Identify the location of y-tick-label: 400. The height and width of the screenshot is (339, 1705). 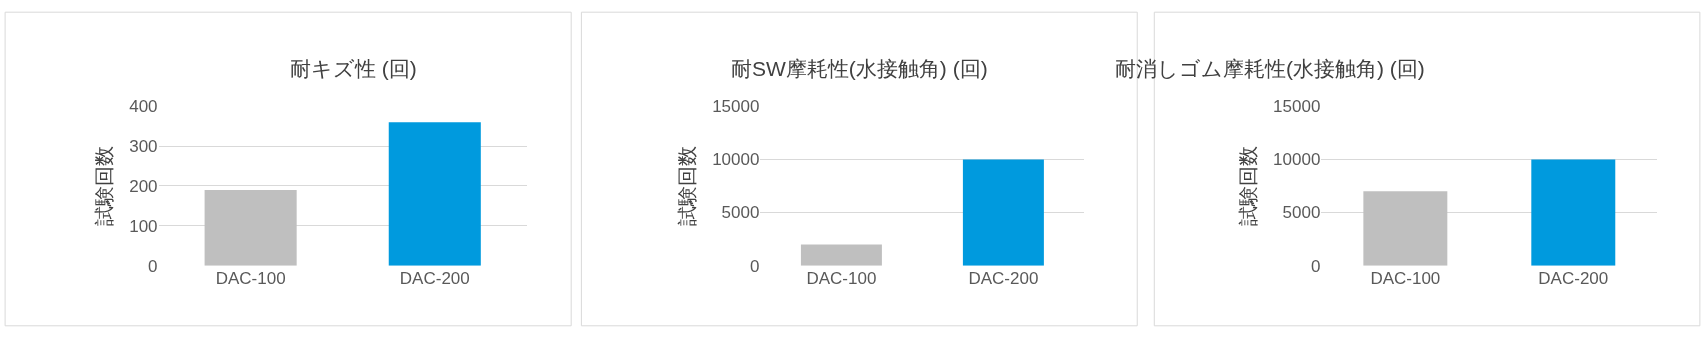
(143, 107).